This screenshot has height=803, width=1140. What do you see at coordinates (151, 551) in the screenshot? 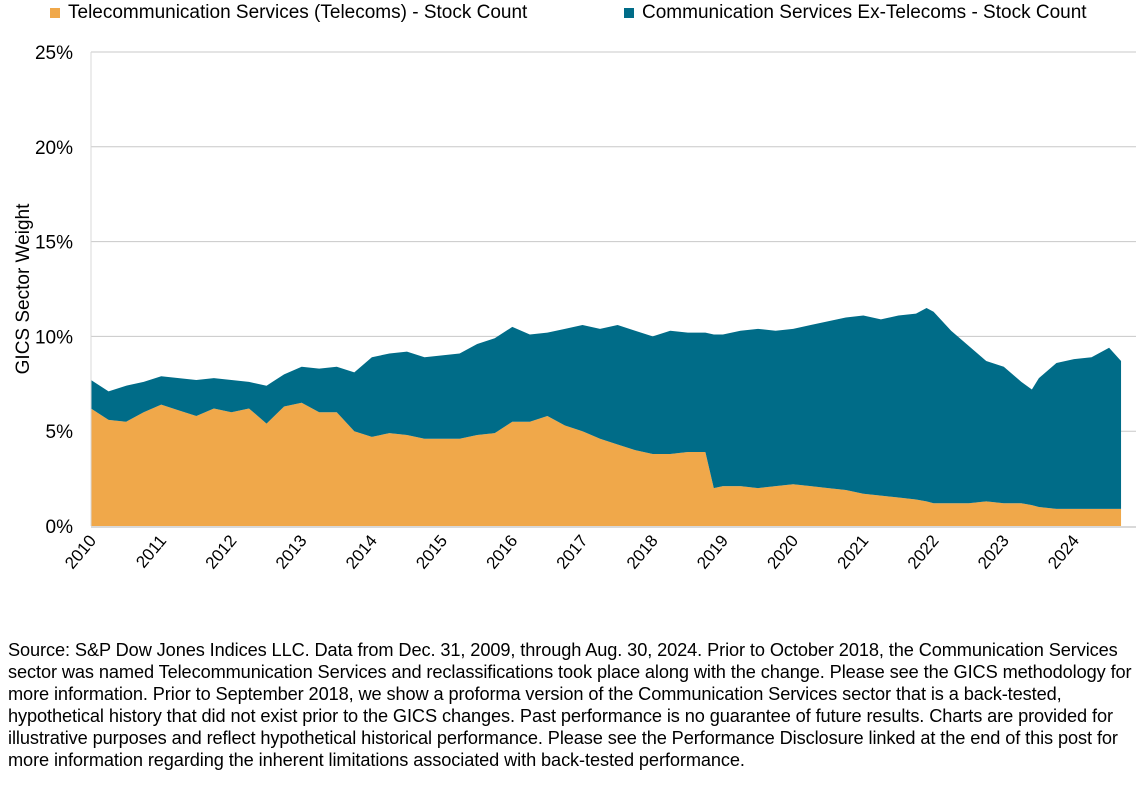
I see `x-tick-label: 2011` at bounding box center [151, 551].